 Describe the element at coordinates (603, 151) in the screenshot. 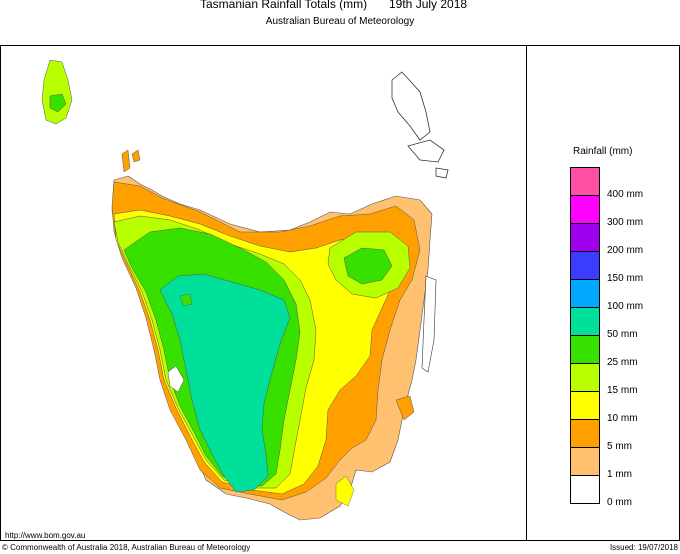

I see `legend-title: Rainfall (mm)` at that location.